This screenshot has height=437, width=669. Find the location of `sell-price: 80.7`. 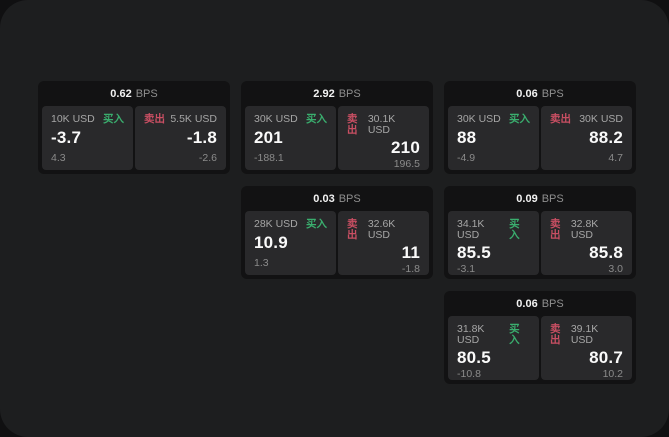

sell-price: 80.7 is located at coordinates (606, 357).